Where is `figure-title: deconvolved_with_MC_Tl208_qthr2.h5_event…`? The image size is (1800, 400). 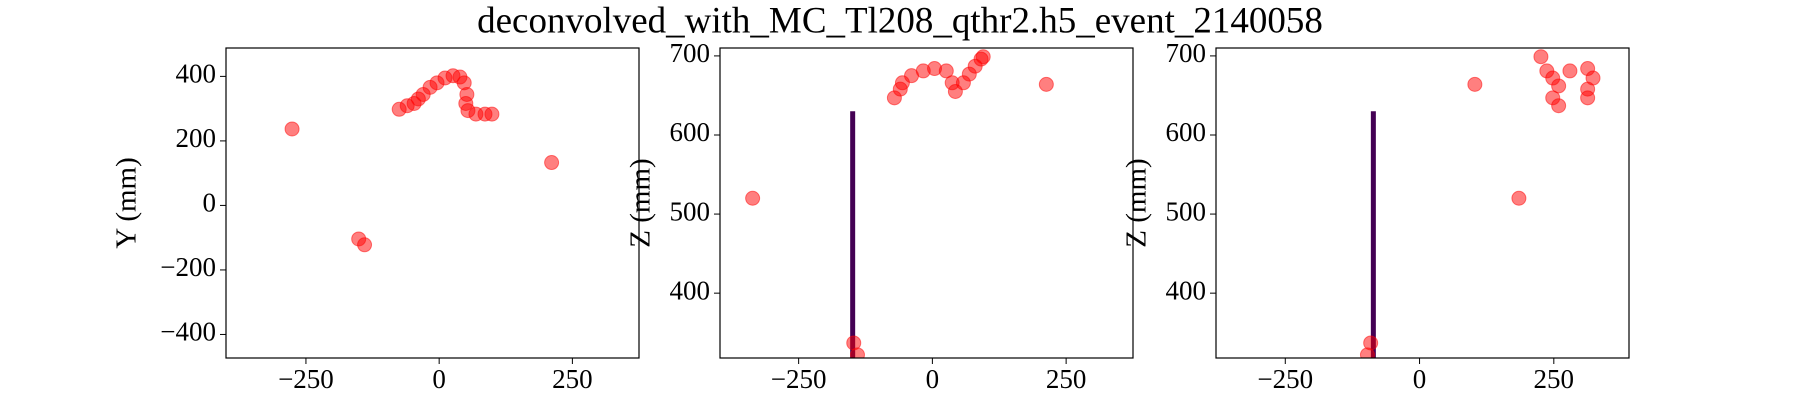
figure-title: deconvolved_with_MC_Tl208_qthr2.h5_event… is located at coordinates (900, 20).